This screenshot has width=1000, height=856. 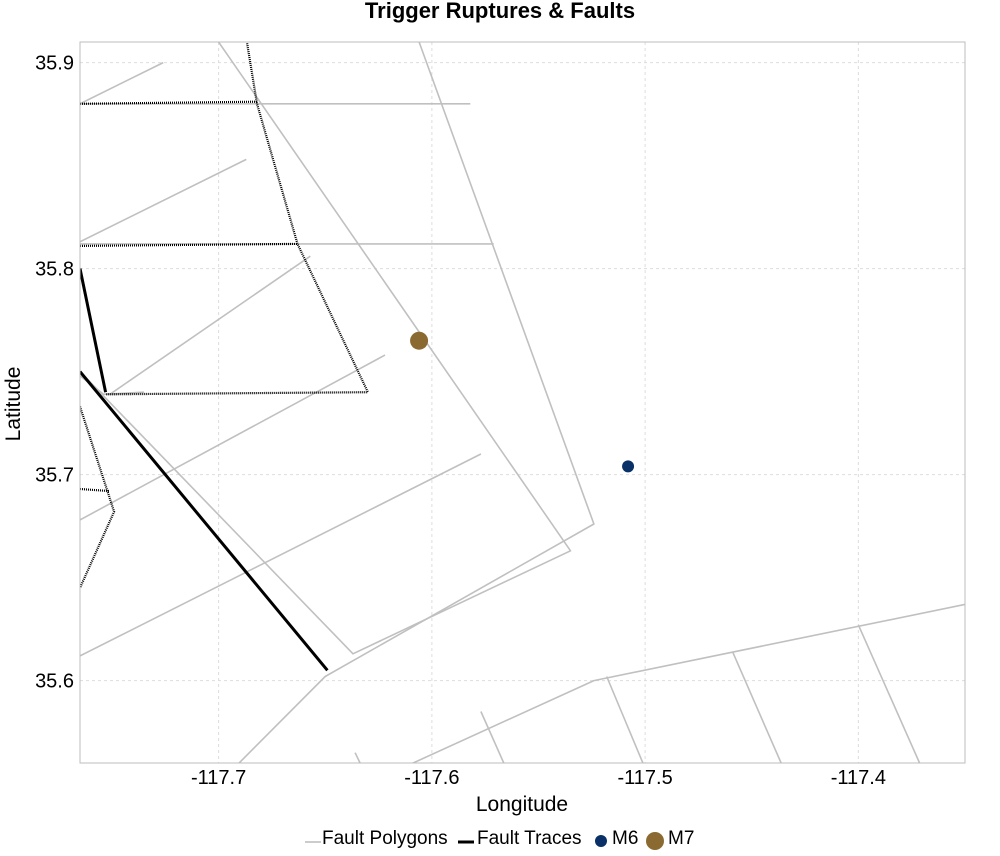 What do you see at coordinates (601, 841) in the screenshot?
I see `legend-dot-m6` at bounding box center [601, 841].